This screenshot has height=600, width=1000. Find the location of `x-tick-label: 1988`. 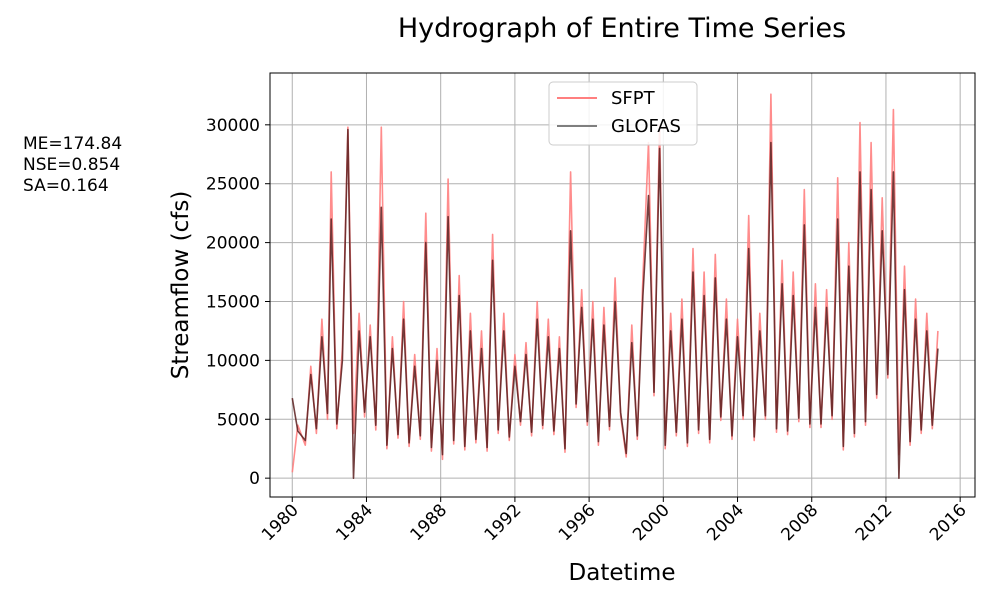

x-tick-label: 1988 is located at coordinates (428, 522).